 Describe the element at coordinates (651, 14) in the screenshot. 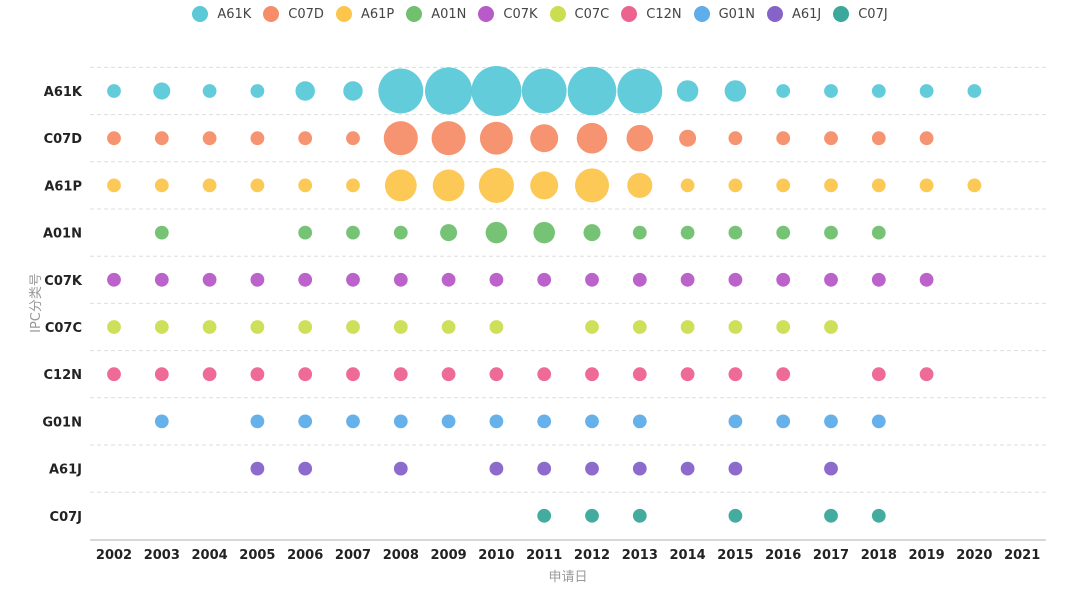

I see `legend-item: C12N` at that location.